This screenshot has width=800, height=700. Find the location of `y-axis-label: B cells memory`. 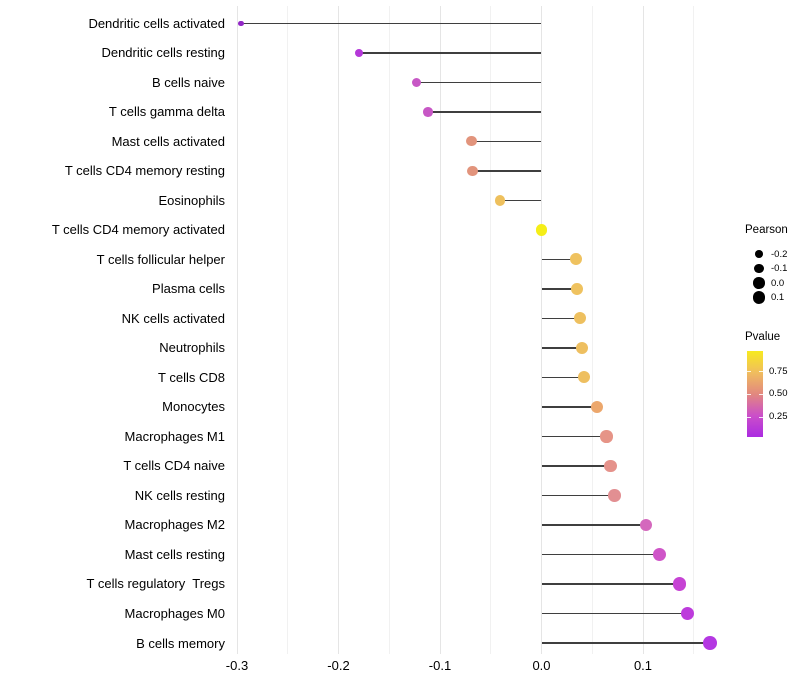

y-axis-label: B cells memory is located at coordinates (180, 643).